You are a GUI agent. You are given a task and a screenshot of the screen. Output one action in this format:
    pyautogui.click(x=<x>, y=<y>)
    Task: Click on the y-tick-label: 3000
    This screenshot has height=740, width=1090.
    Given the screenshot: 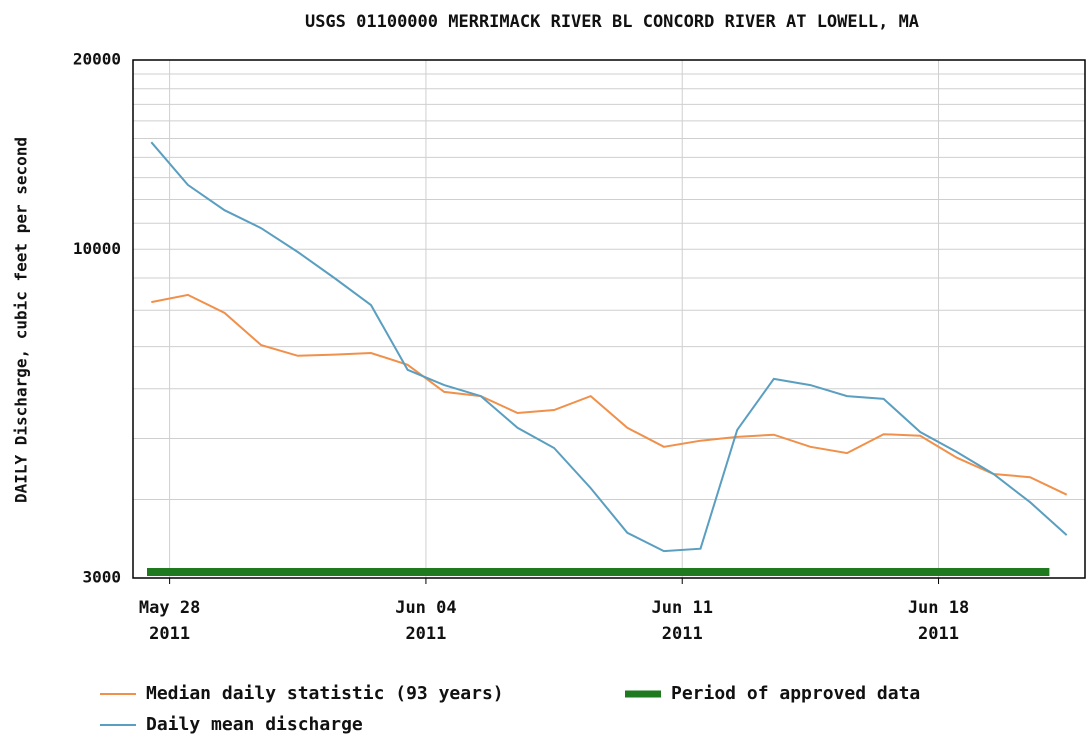 What is the action you would take?
    pyautogui.click(x=101, y=577)
    